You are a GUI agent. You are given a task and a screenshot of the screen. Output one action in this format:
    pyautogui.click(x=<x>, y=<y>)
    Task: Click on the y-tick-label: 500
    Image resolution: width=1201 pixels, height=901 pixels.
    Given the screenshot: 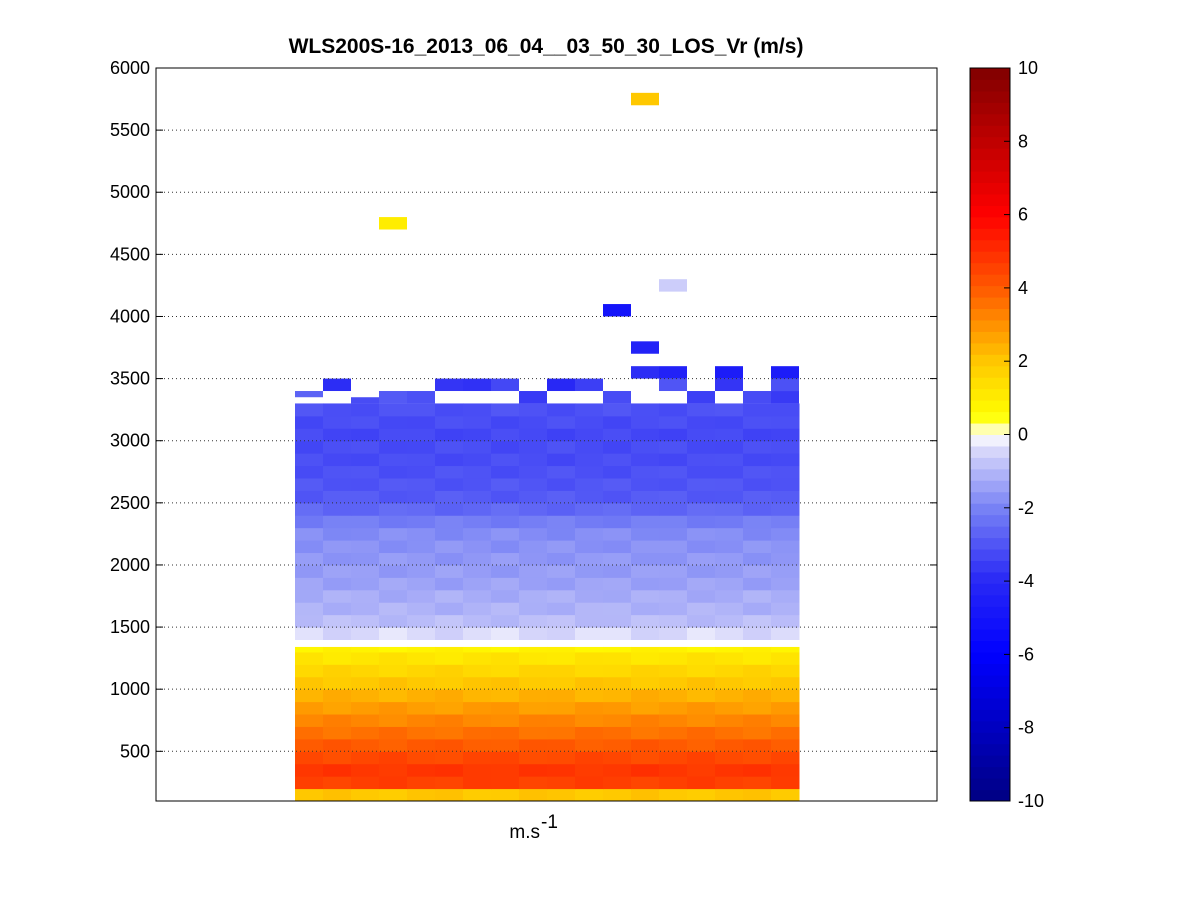 What is the action you would take?
    pyautogui.click(x=135, y=751)
    